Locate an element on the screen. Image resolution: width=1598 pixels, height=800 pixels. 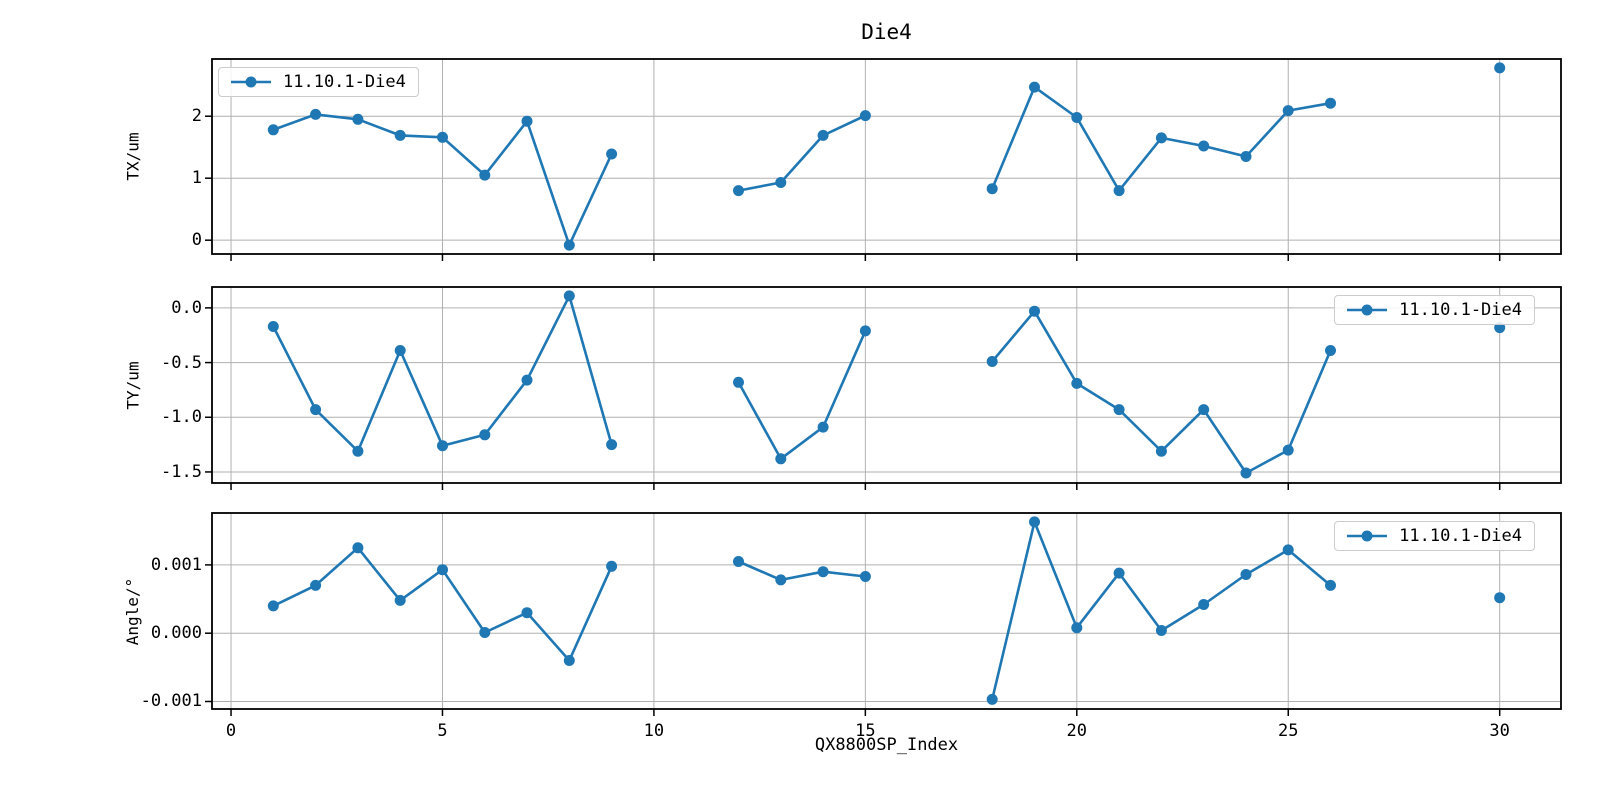
y-tick-label: 1 is located at coordinates (196, 178).